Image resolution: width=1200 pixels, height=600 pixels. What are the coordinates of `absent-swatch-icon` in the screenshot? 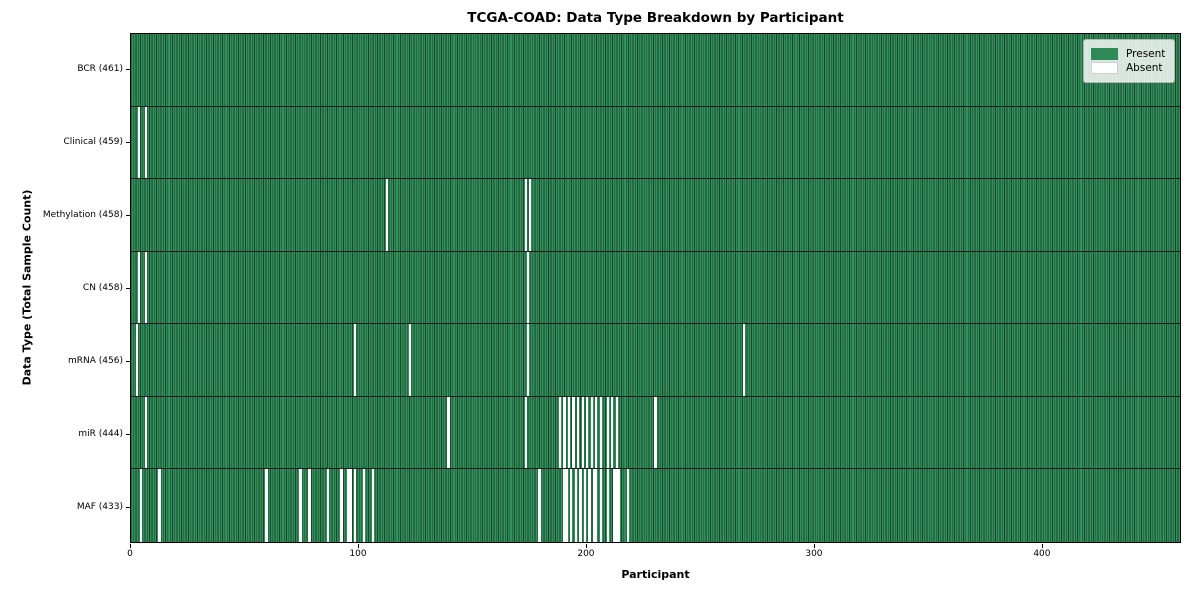 It's located at (1104, 68).